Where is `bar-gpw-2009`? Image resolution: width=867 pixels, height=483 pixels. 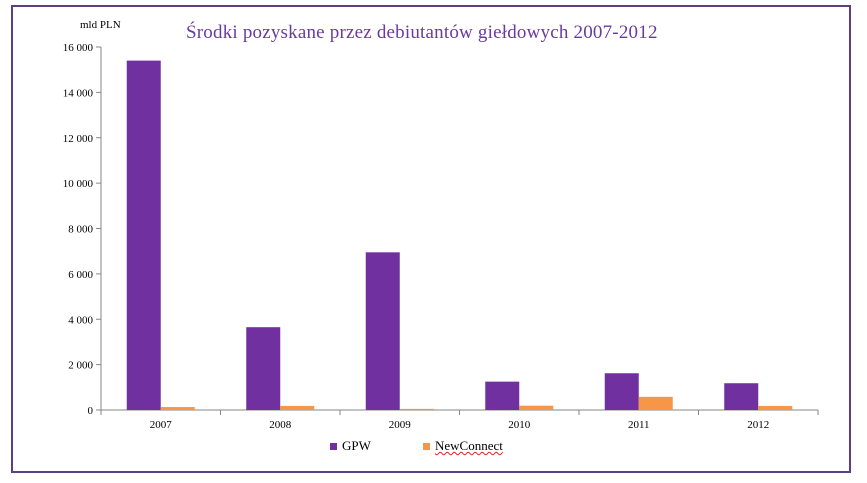 bar-gpw-2009 is located at coordinates (382, 331).